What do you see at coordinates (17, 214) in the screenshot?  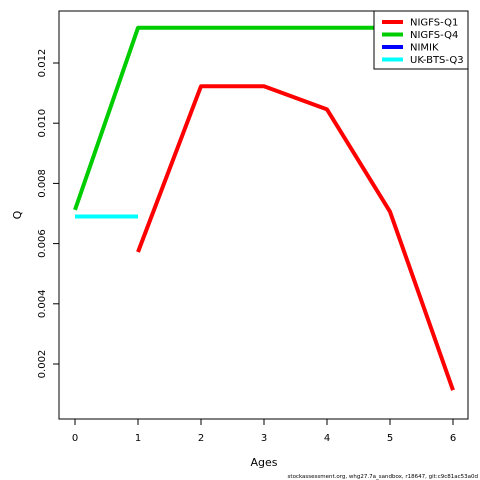 I see `y-axis-title: Q` at bounding box center [17, 214].